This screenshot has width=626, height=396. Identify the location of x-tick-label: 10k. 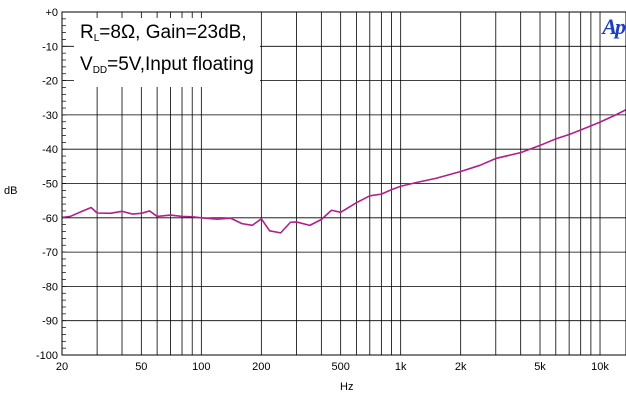
(600, 367).